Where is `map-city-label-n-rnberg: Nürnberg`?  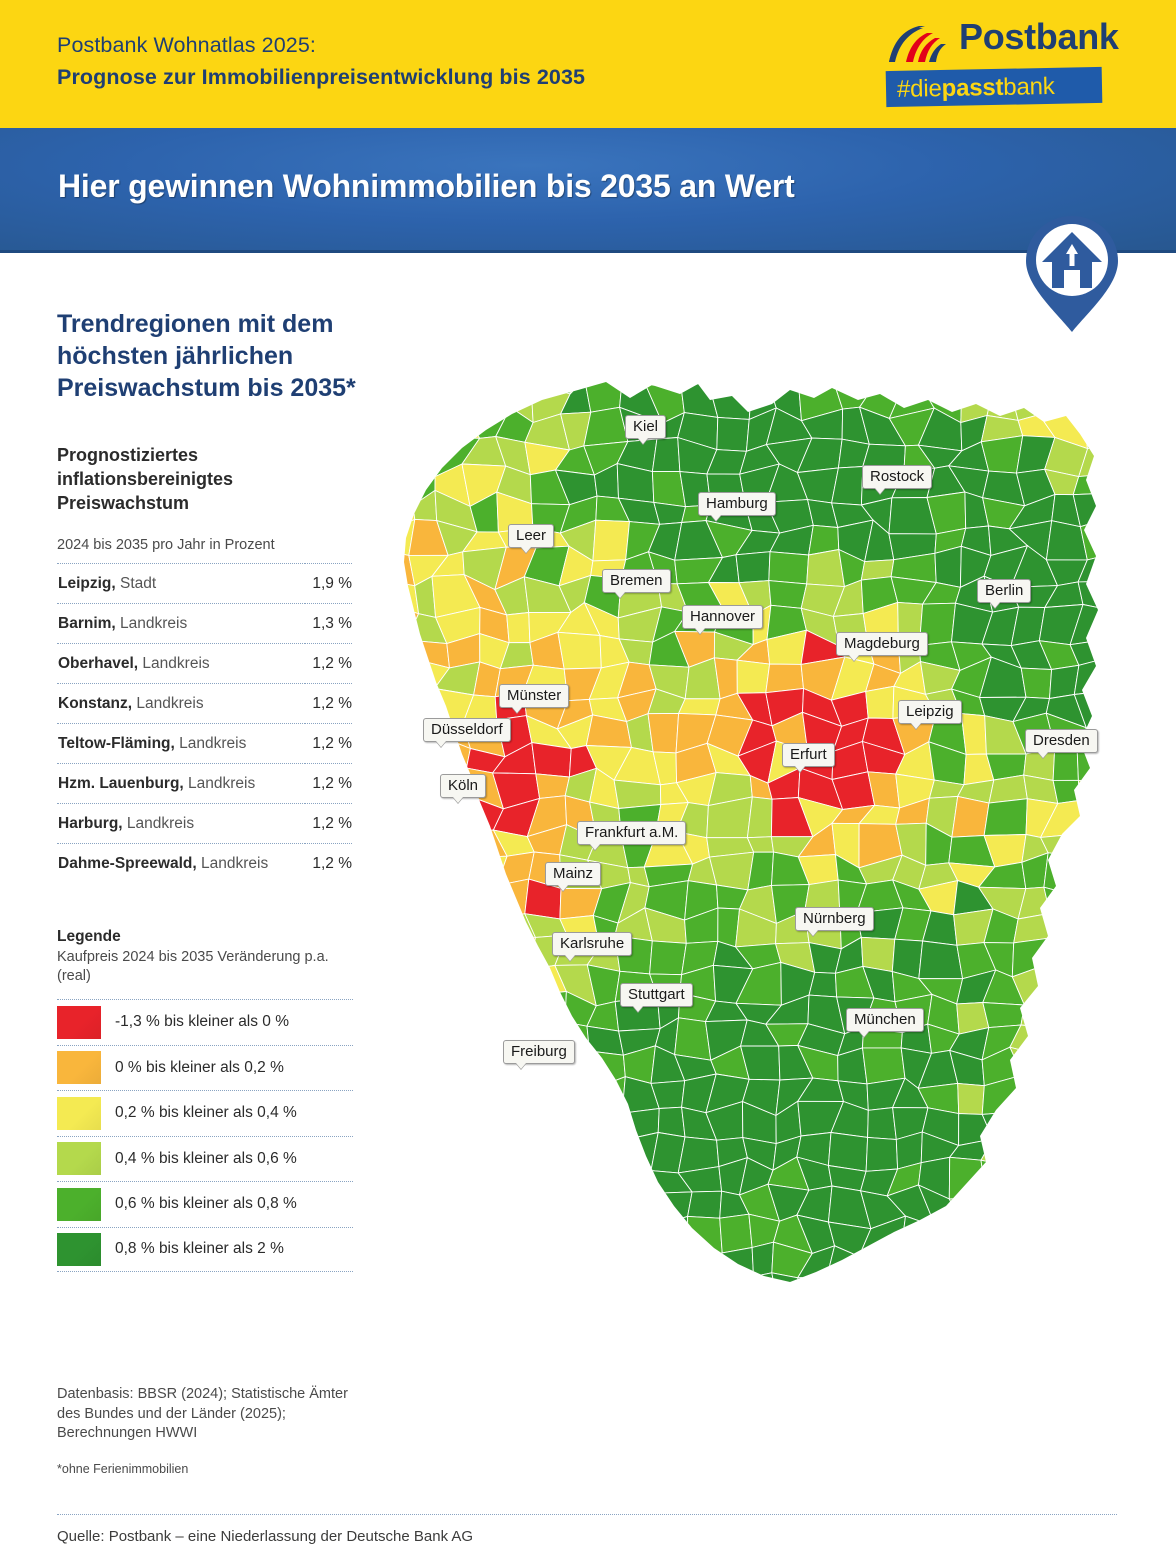
map-city-label-n-rnberg: Nürnberg is located at coordinates (834, 919).